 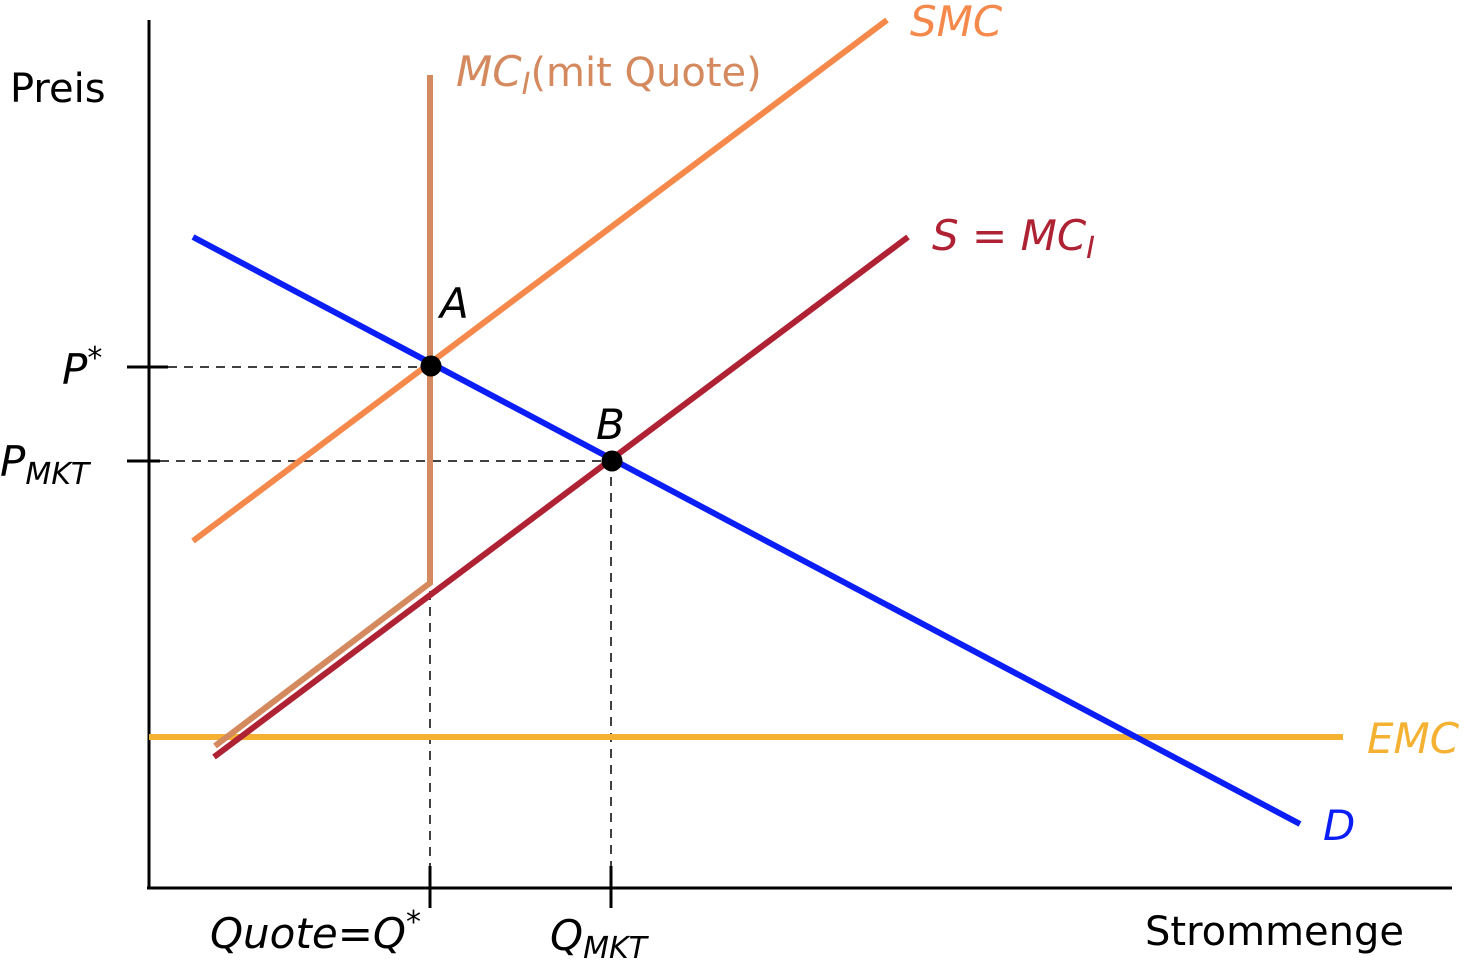 What do you see at coordinates (1013, 238) in the screenshot?
I see `supply-mci-label: S = MCI` at bounding box center [1013, 238].